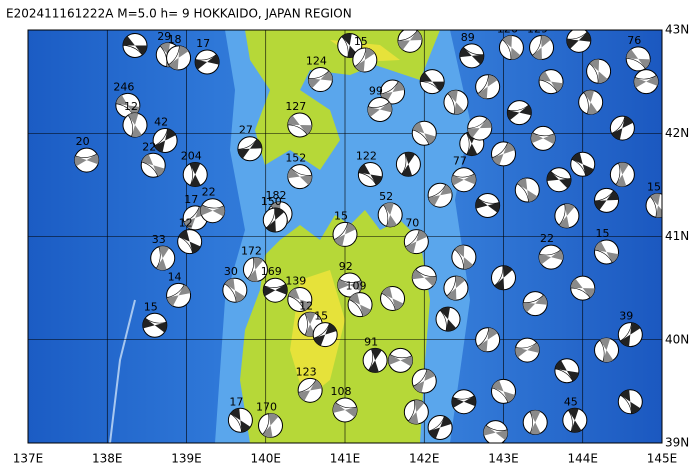 This screenshot has height=472, width=697. Describe the element at coordinates (507, 29) in the screenshot. I see `event-label: 126` at that location.